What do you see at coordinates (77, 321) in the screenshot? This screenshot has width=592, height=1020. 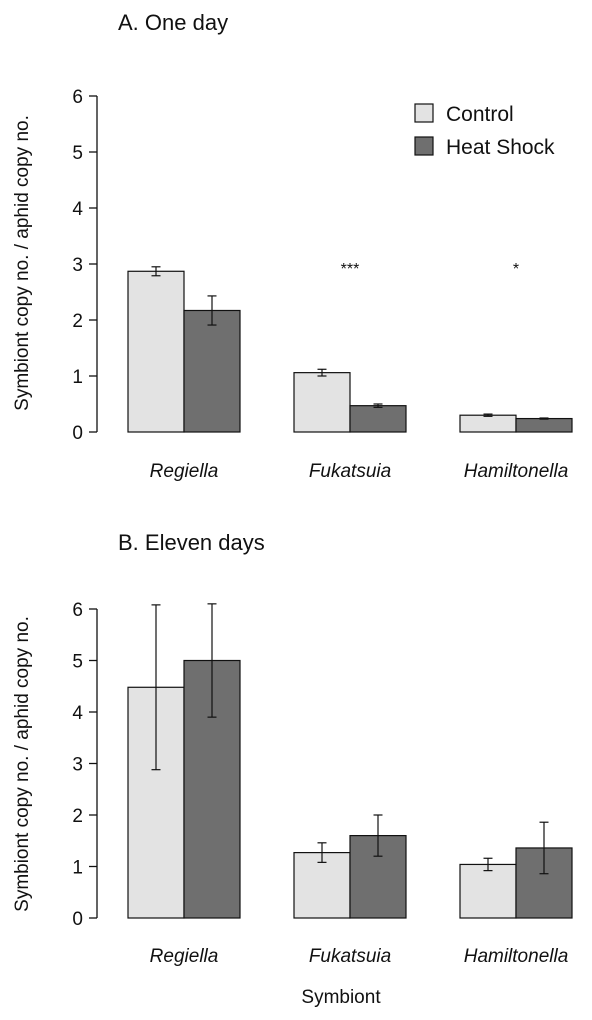 I see `panel-a-y-tick-label-2: 2` at bounding box center [77, 321].